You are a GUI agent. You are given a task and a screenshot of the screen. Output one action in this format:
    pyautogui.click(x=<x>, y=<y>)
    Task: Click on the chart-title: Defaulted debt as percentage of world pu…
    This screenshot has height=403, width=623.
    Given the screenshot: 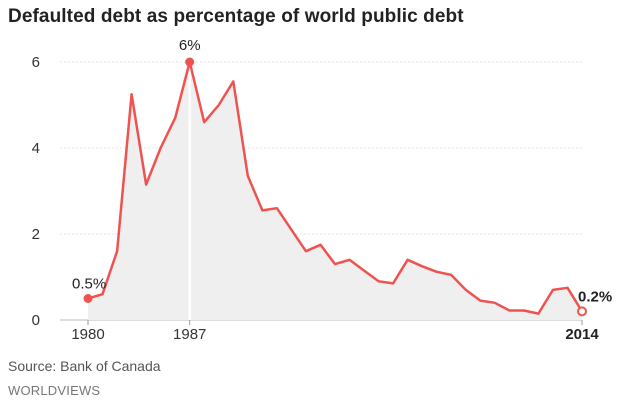 What is the action you would take?
    pyautogui.click(x=236, y=16)
    